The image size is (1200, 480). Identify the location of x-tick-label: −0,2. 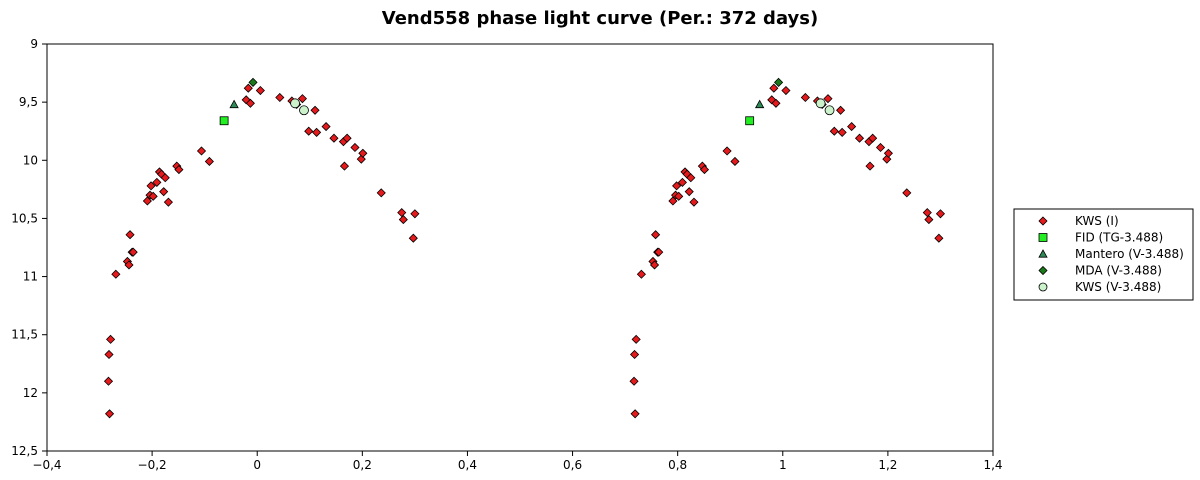
(152, 465).